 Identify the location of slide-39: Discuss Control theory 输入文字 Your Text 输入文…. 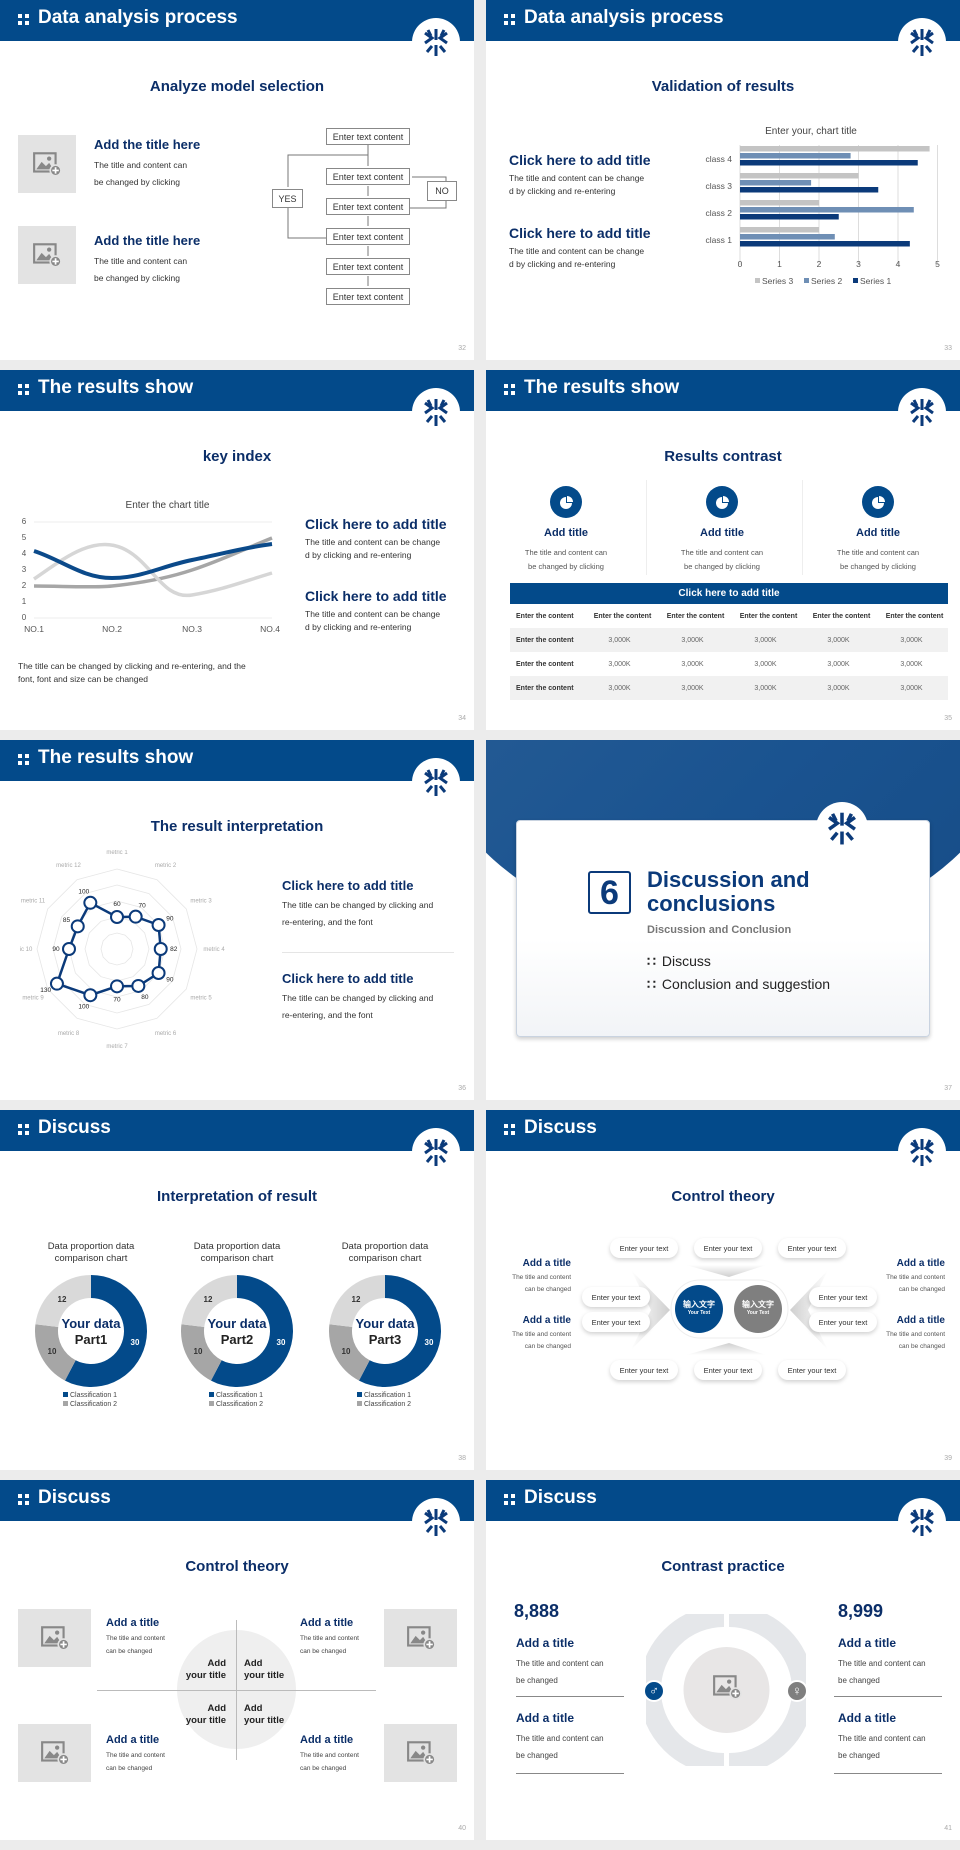
(723, 1290).